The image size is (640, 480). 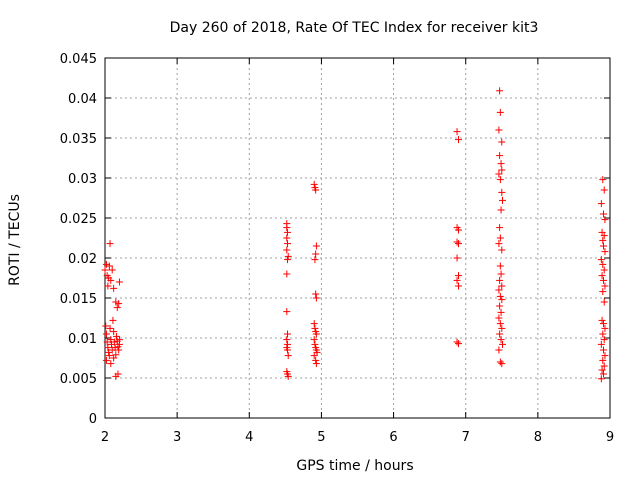 What do you see at coordinates (78, 139) in the screenshot?
I see `y-tick-label: 0.035` at bounding box center [78, 139].